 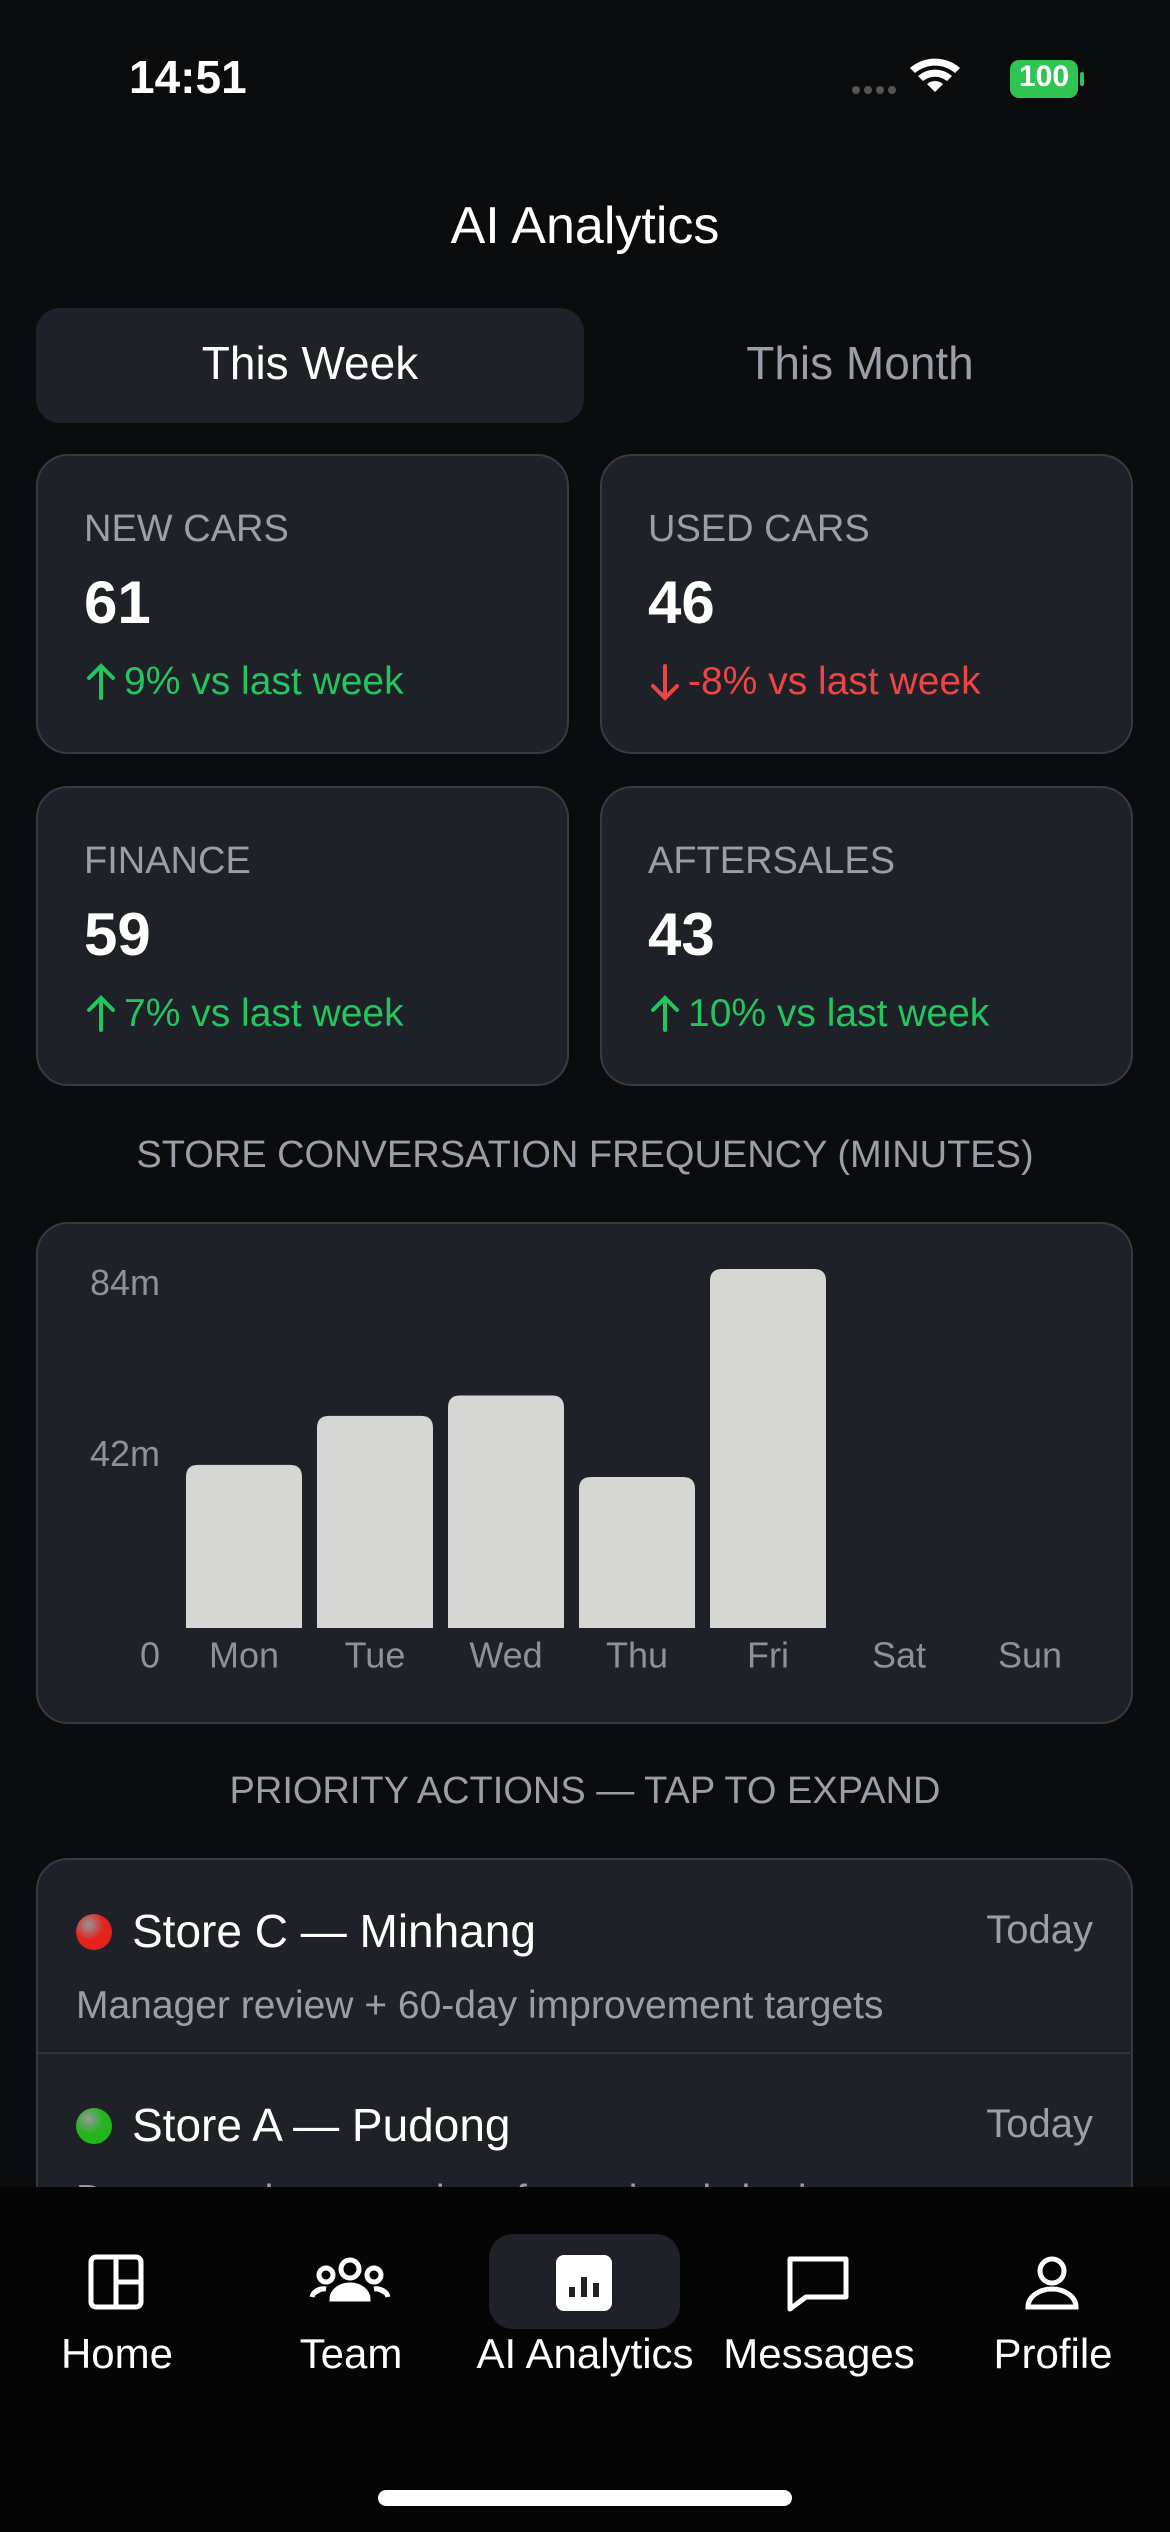 I want to click on delta-text: 7% vs last week, so click(x=264, y=1013).